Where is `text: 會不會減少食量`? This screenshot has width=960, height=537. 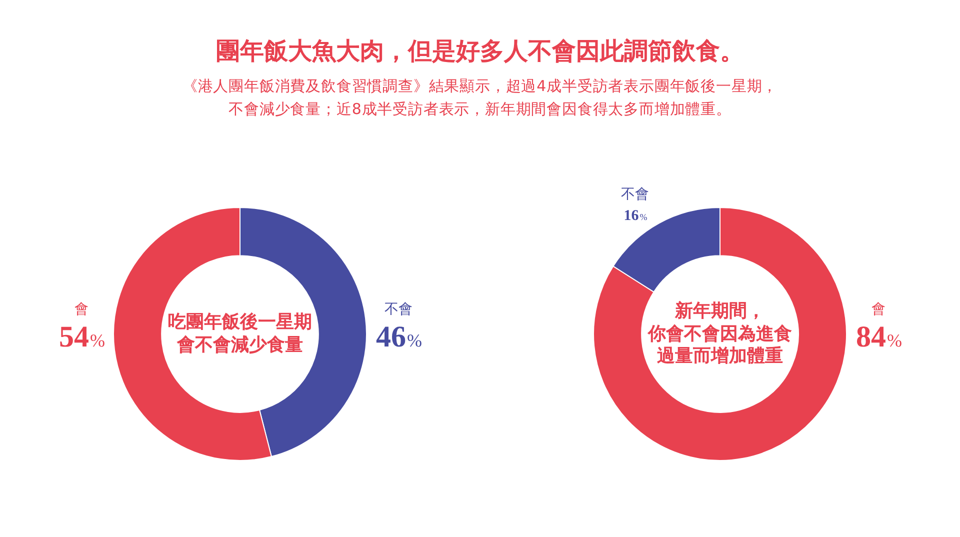
text: 會不會減少食量 is located at coordinates (240, 345).